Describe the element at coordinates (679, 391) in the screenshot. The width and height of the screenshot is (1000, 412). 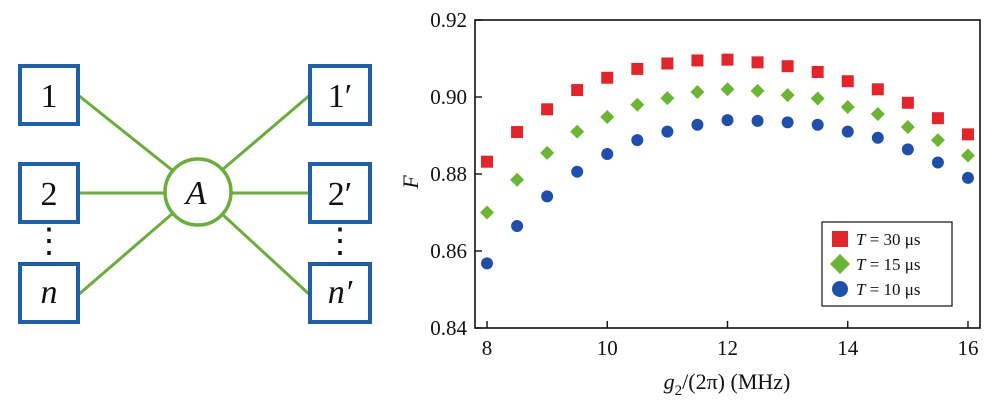
I see `x-axis-label-sub: 2` at that location.